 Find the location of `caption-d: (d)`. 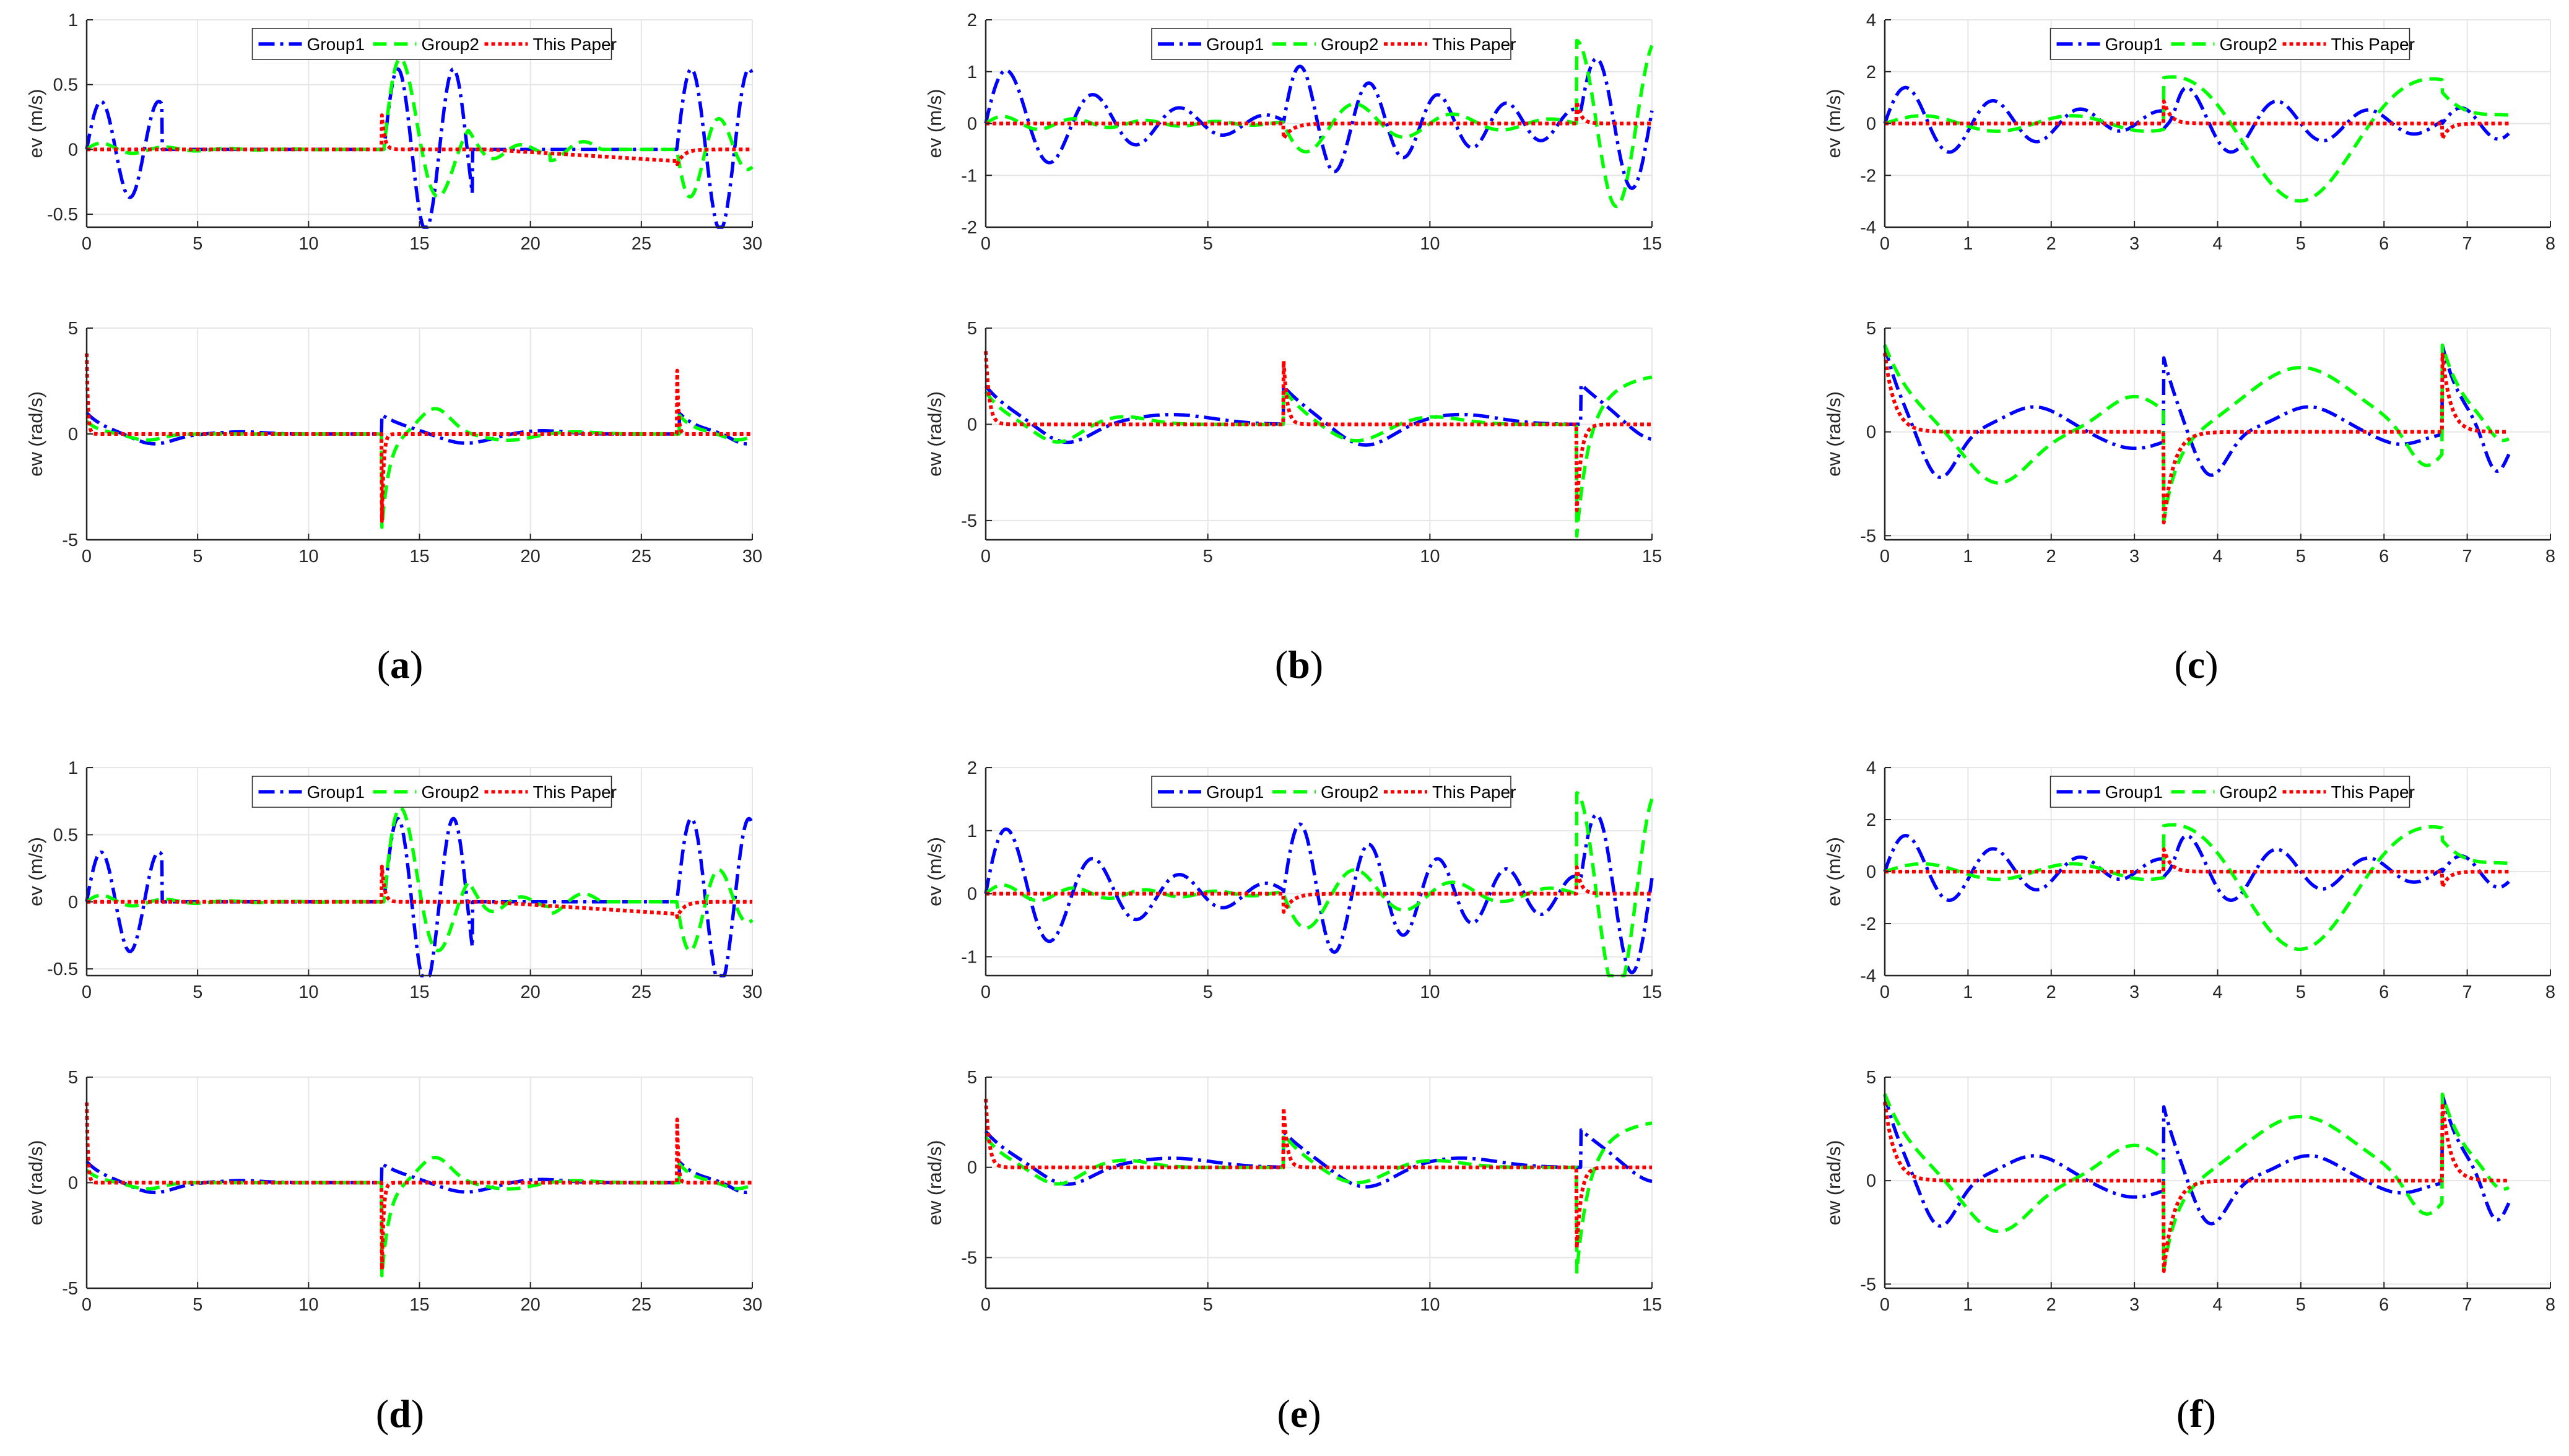

caption-d: (d) is located at coordinates (400, 1414).